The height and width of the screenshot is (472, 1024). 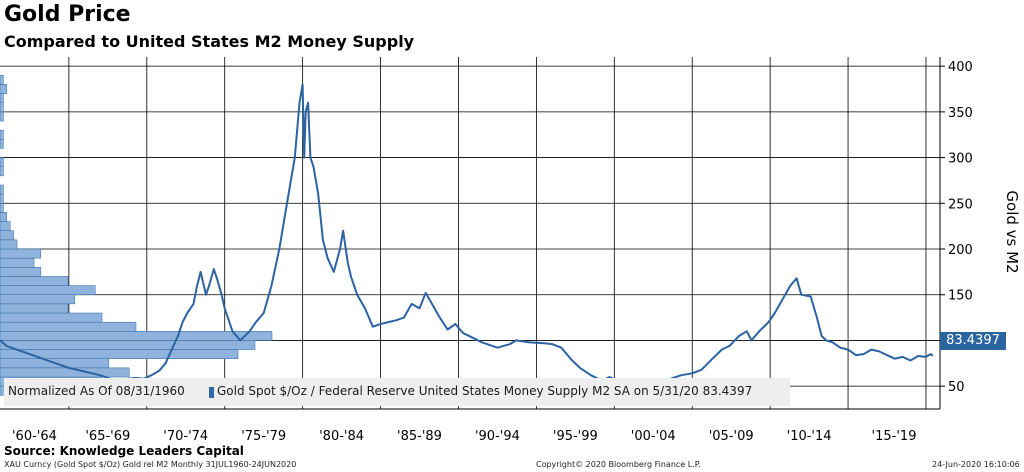 I want to click on x-tick-label: '00-'04, so click(x=653, y=436).